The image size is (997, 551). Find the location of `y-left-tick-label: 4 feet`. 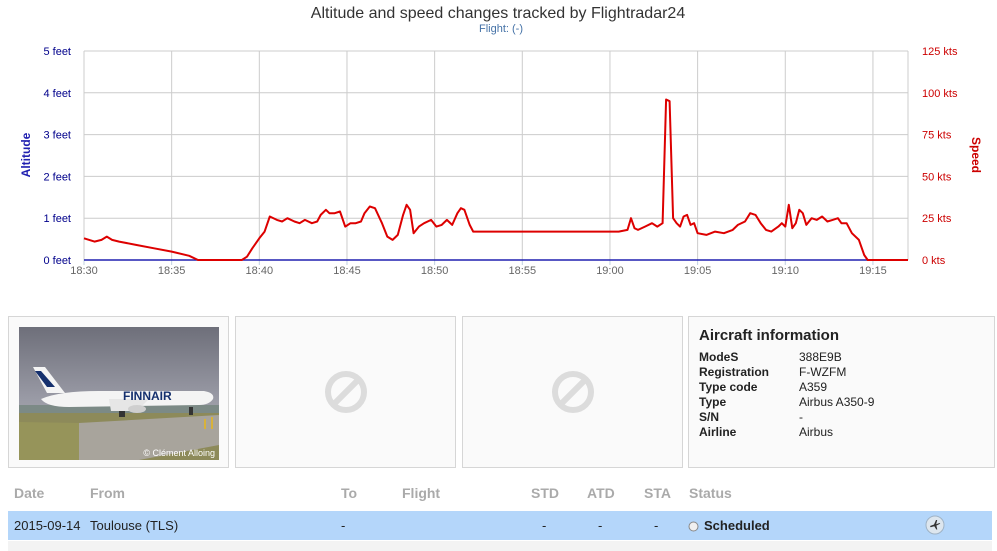

y-left-tick-label: 4 feet is located at coordinates (57, 94).